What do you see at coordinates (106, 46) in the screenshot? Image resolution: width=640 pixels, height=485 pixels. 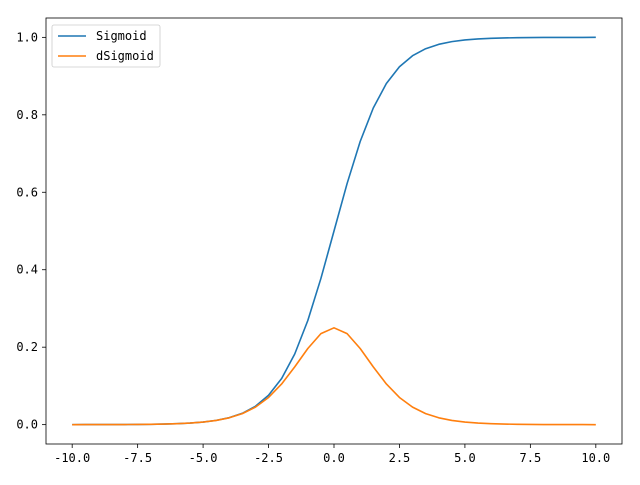 I see `legend: Sigmoid dSigmoid` at bounding box center [106, 46].